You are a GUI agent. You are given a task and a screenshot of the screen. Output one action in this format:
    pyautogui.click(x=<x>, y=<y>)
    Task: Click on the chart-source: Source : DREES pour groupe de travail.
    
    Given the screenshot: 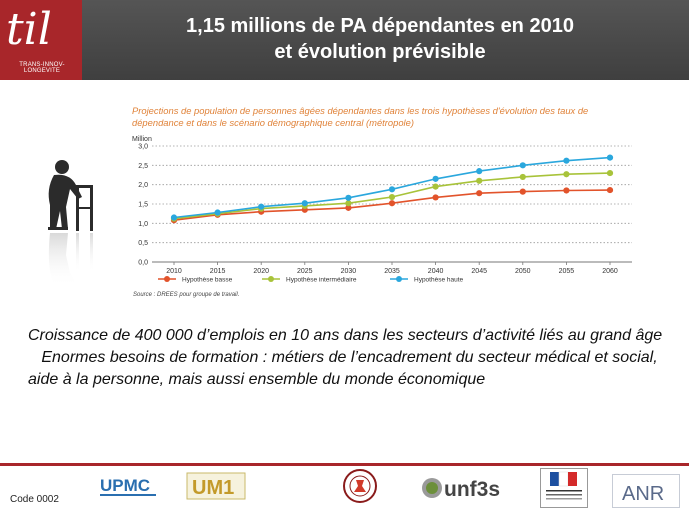 What is the action you would take?
    pyautogui.click(x=186, y=295)
    